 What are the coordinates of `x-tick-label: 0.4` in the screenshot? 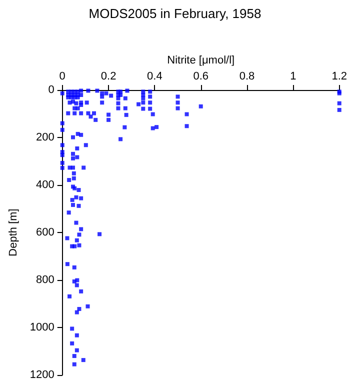 It's located at (154, 76).